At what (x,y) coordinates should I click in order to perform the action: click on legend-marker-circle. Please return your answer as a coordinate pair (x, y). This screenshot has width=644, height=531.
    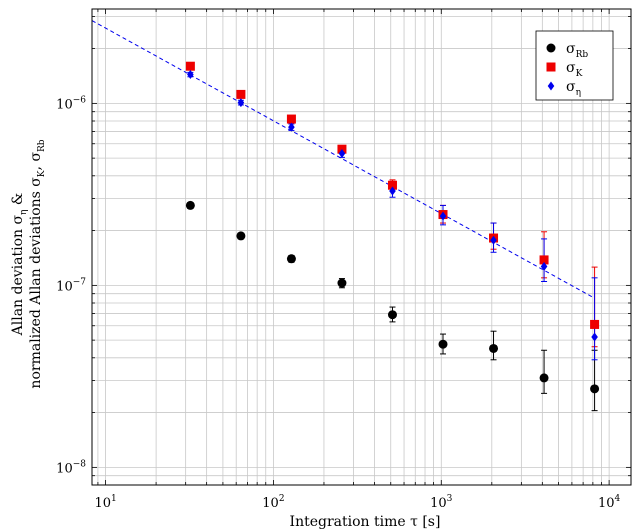
    Looking at the image, I should click on (551, 48).